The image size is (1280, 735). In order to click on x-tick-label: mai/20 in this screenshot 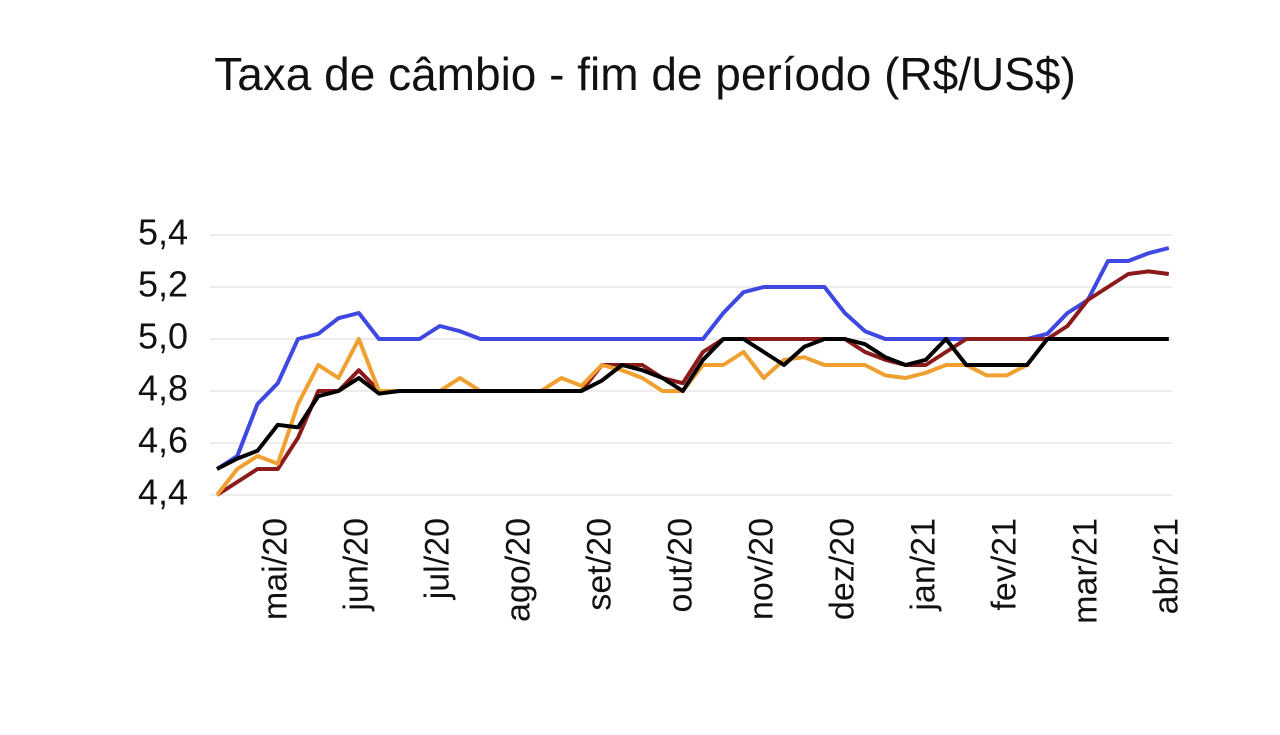, I will do `click(276, 569)`.